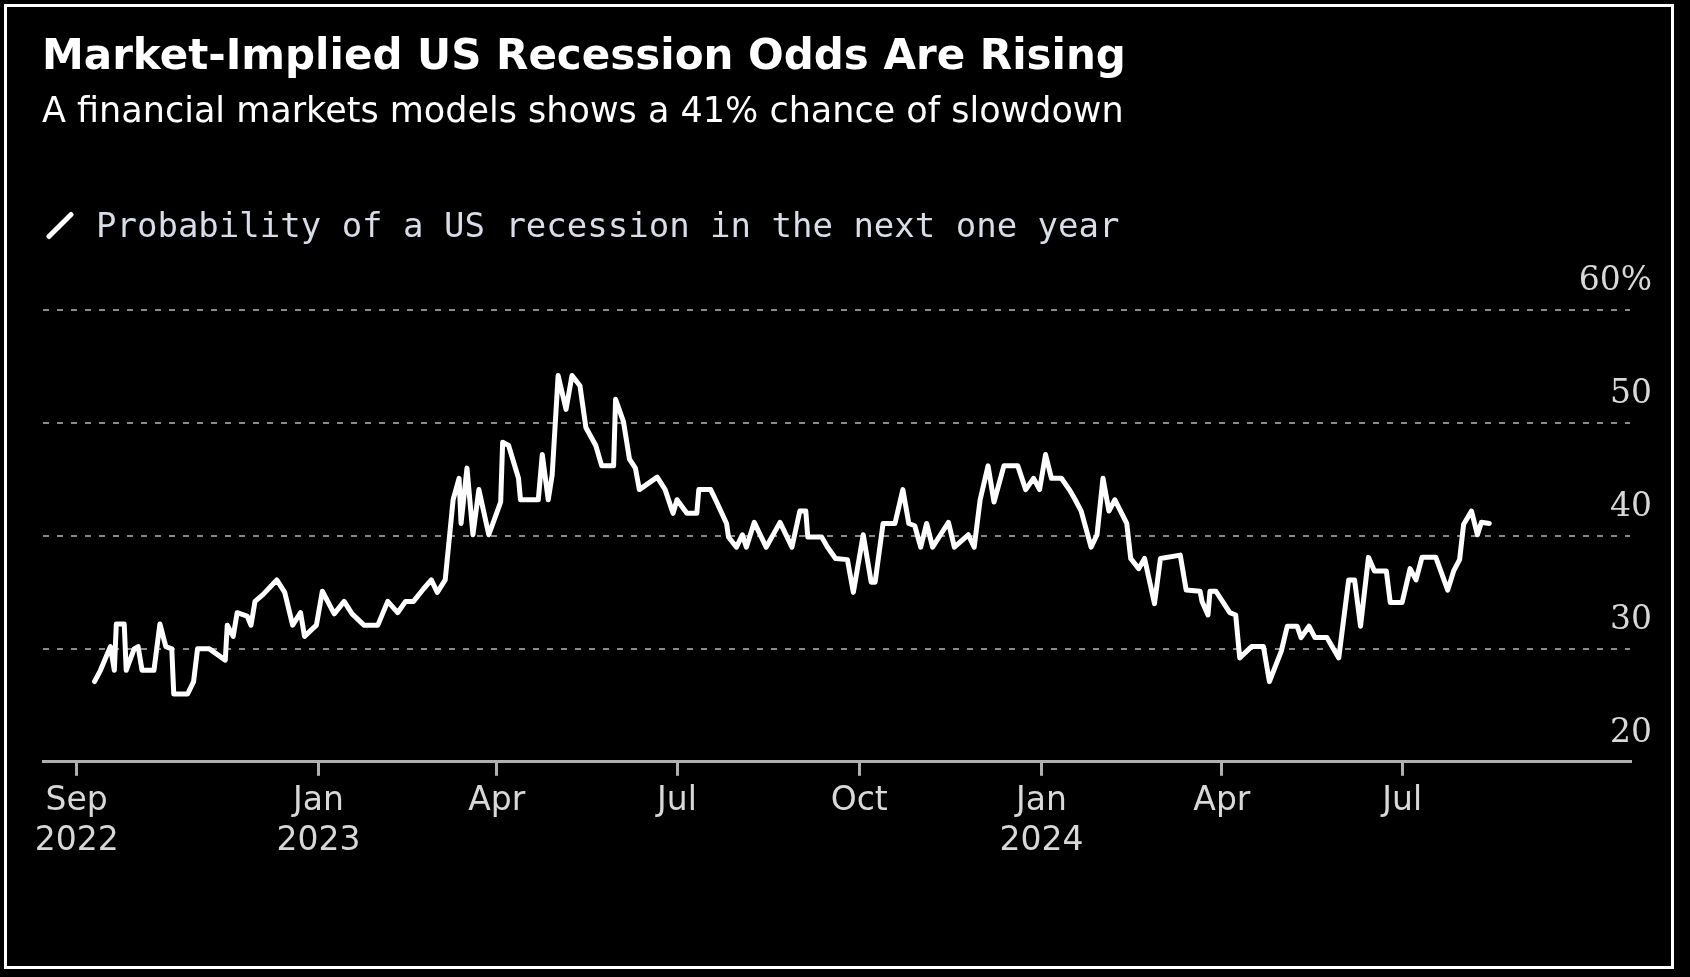 Image resolution: width=1690 pixels, height=977 pixels. I want to click on chart-title: Market-Implied US Recession Odds Are Rising, so click(584, 54).